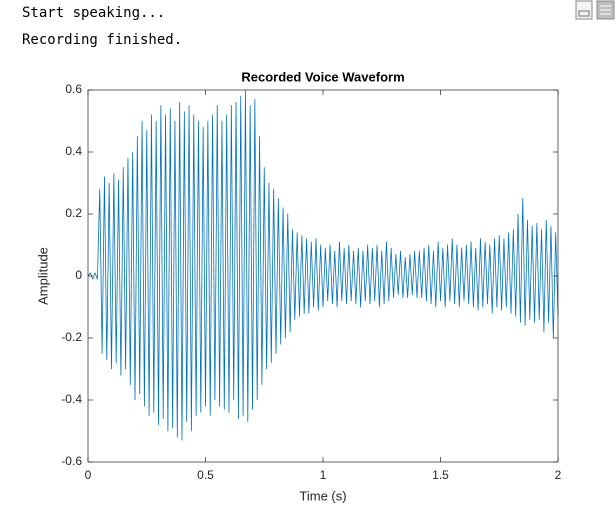 This screenshot has height=513, width=616. What do you see at coordinates (71, 337) in the screenshot?
I see `y-tick-label: -0.2` at bounding box center [71, 337].